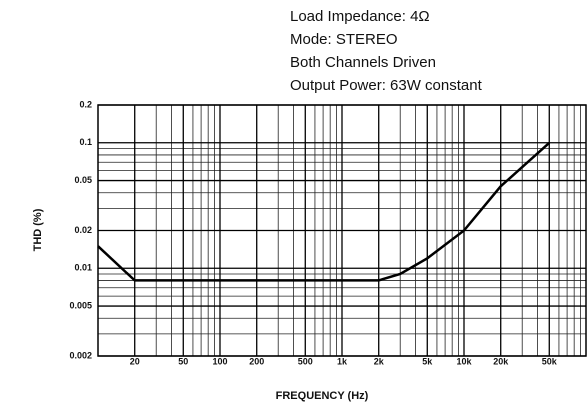  What do you see at coordinates (135, 361) in the screenshot?
I see `x-tick-label: 20` at bounding box center [135, 361].